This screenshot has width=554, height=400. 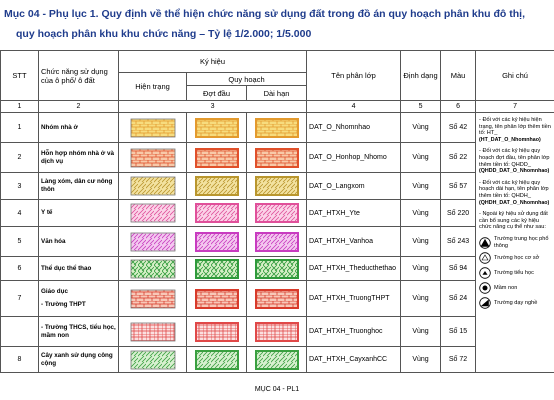 What do you see at coordinates (19, 331) in the screenshot?
I see `stt-cell` at bounding box center [19, 331].